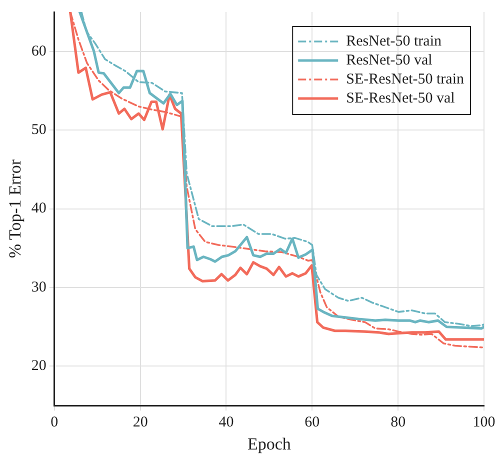  I want to click on y-tick-label: 60, so click(38, 51).